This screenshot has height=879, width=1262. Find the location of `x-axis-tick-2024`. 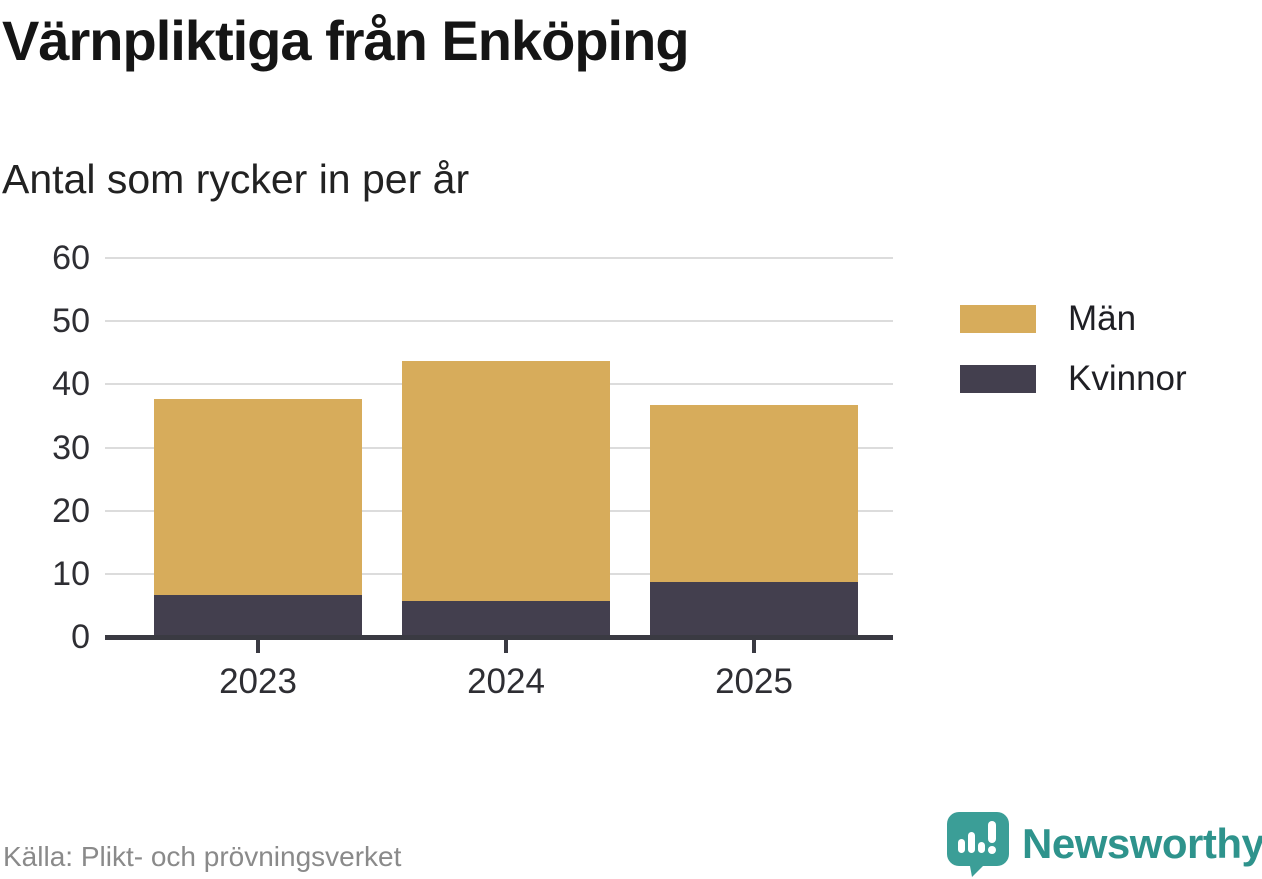

x-axis-tick-2024 is located at coordinates (506, 646).